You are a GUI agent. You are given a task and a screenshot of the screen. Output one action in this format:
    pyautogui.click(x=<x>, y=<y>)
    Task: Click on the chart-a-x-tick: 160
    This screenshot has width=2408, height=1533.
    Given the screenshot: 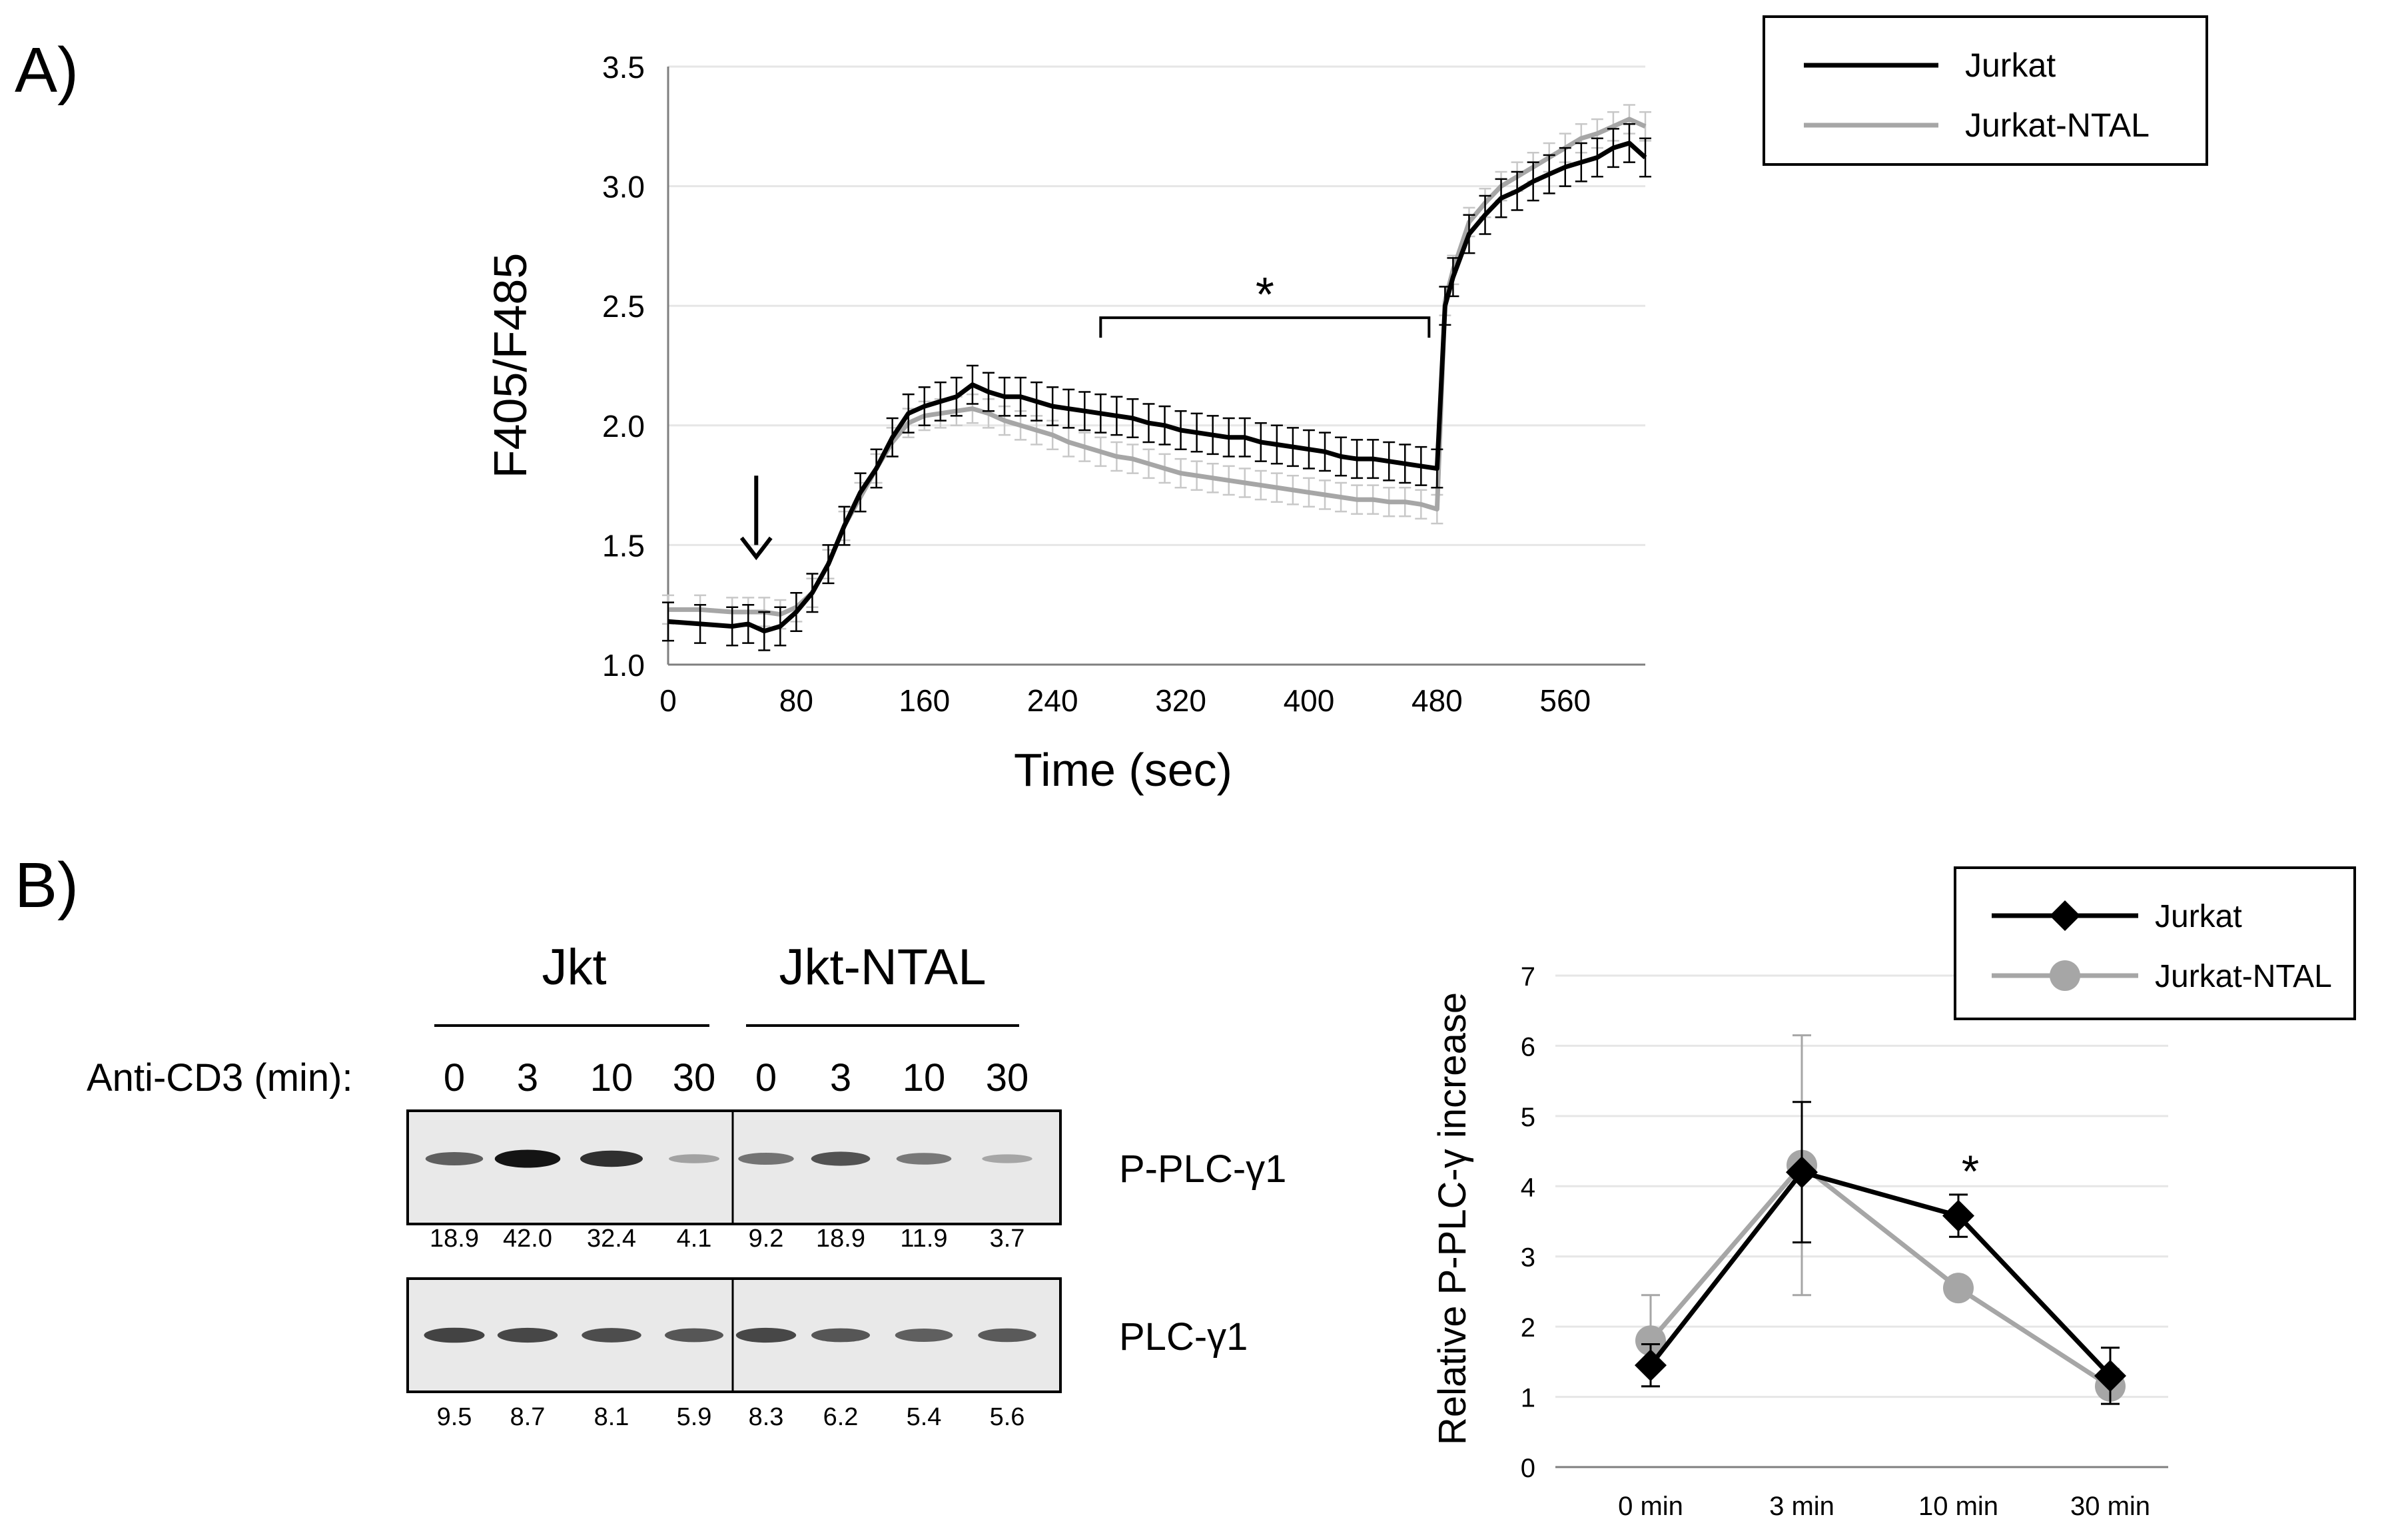 What is the action you would take?
    pyautogui.click(x=924, y=700)
    